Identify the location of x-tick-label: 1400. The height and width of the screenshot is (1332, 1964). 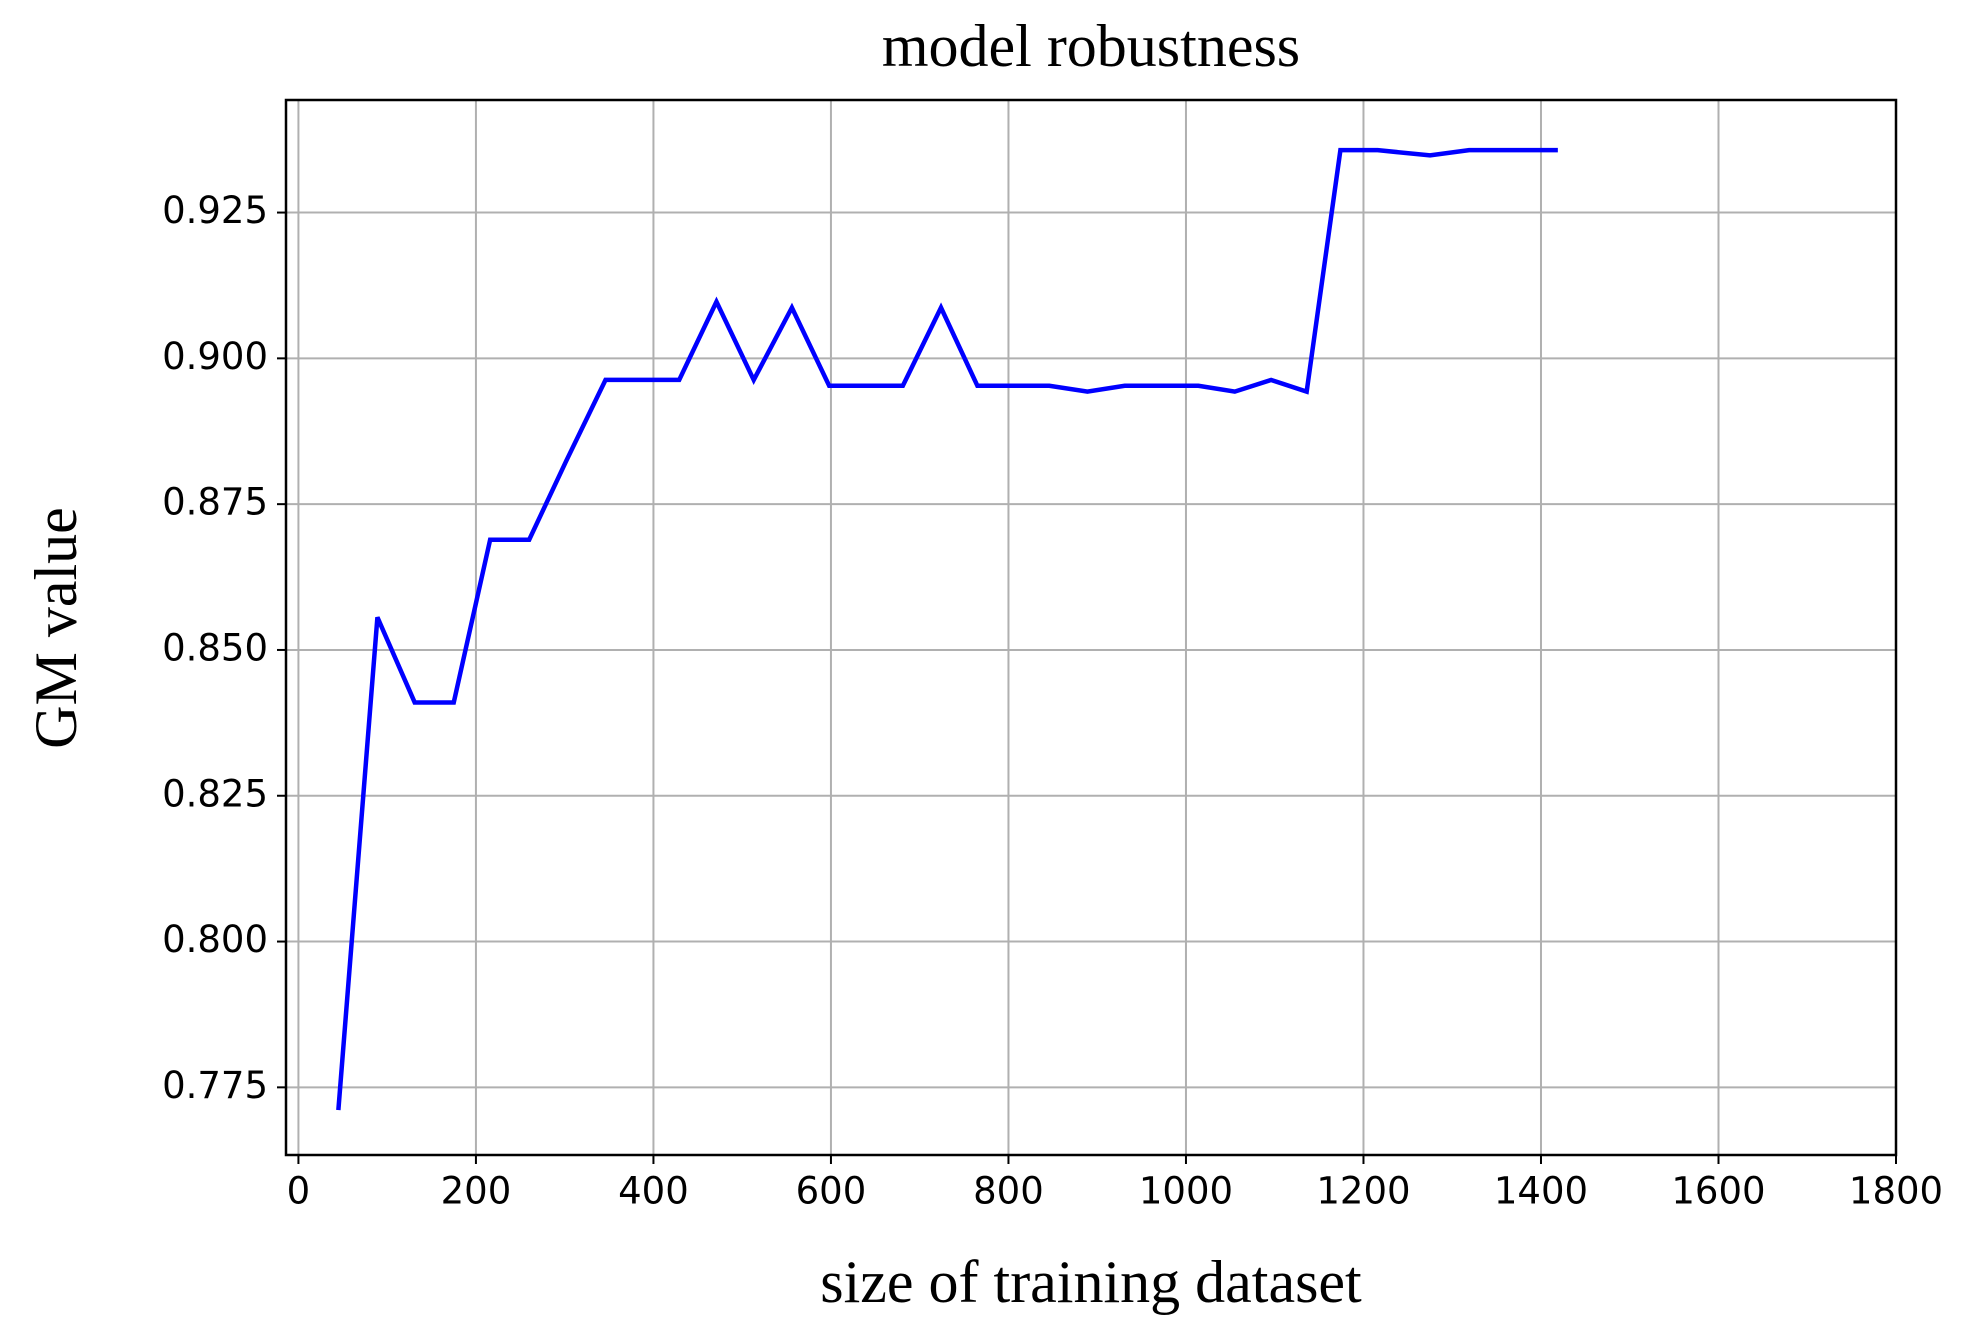
(1541, 1191).